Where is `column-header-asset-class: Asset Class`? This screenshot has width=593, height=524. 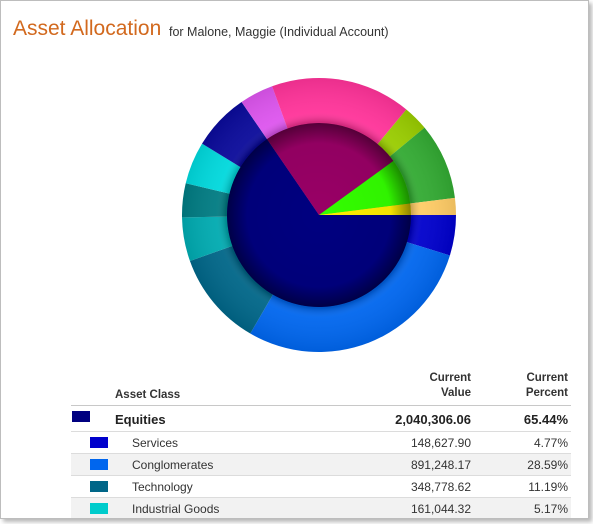
column-header-asset-class: Asset Class is located at coordinates (148, 395).